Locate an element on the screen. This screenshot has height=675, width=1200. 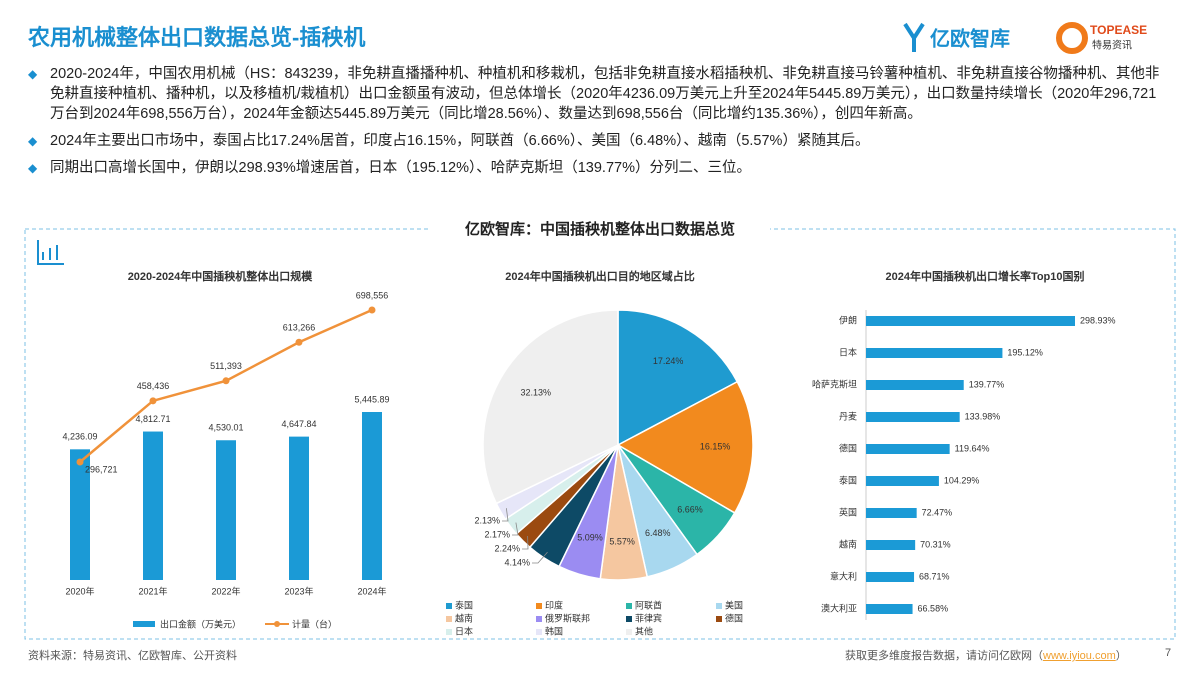
link-prefix: 获取更多维度报告数据，请访问亿欧网（ is located at coordinates (944, 656).